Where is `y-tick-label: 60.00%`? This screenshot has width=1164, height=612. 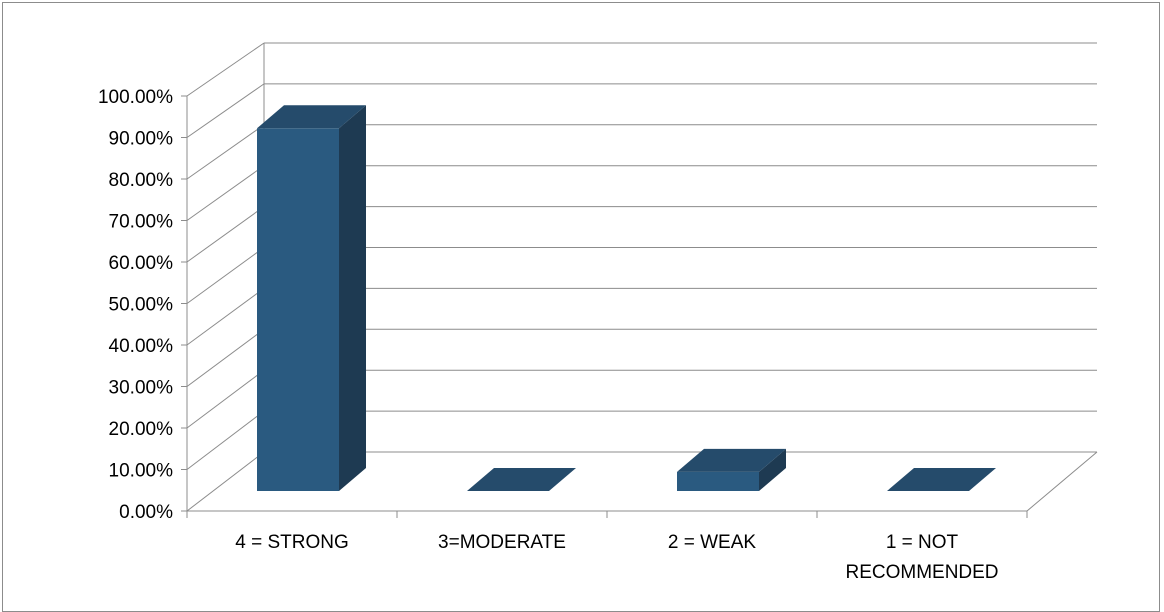 y-tick-label: 60.00% is located at coordinates (141, 263).